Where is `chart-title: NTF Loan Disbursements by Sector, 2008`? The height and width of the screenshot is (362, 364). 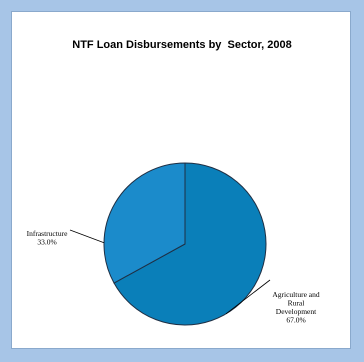
chart-title: NTF Loan Disbursements by Sector, 2008 is located at coordinates (182, 45).